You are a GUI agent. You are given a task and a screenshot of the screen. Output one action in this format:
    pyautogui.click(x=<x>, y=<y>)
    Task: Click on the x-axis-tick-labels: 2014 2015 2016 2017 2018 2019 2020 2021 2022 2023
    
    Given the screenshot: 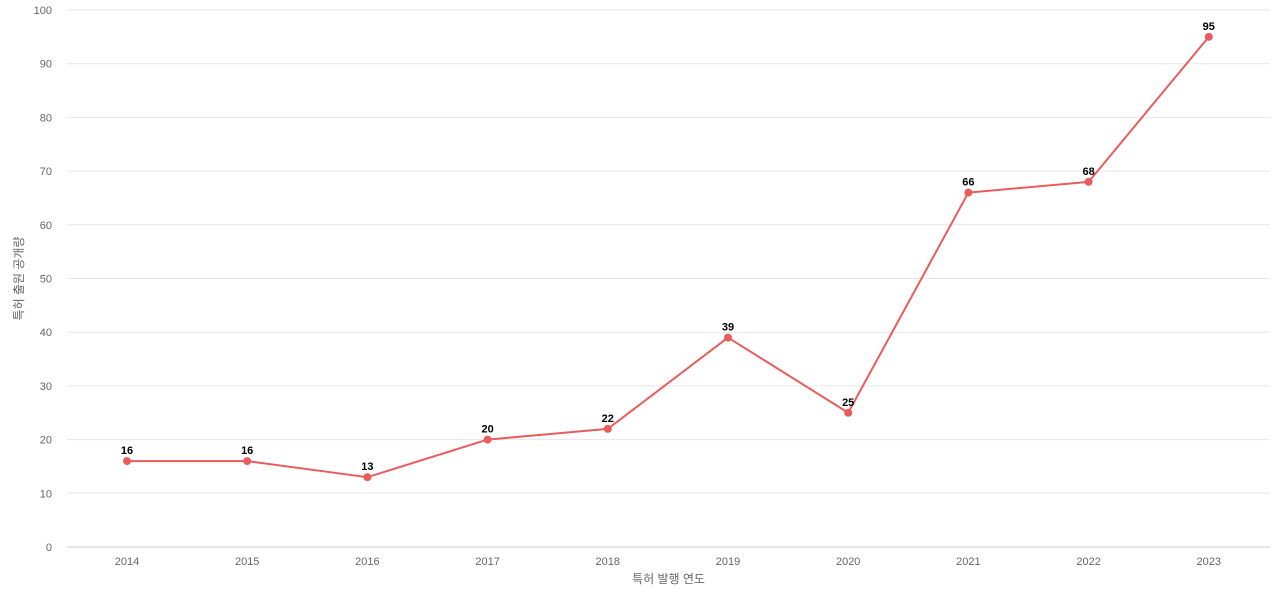 What is the action you would take?
    pyautogui.click(x=668, y=562)
    